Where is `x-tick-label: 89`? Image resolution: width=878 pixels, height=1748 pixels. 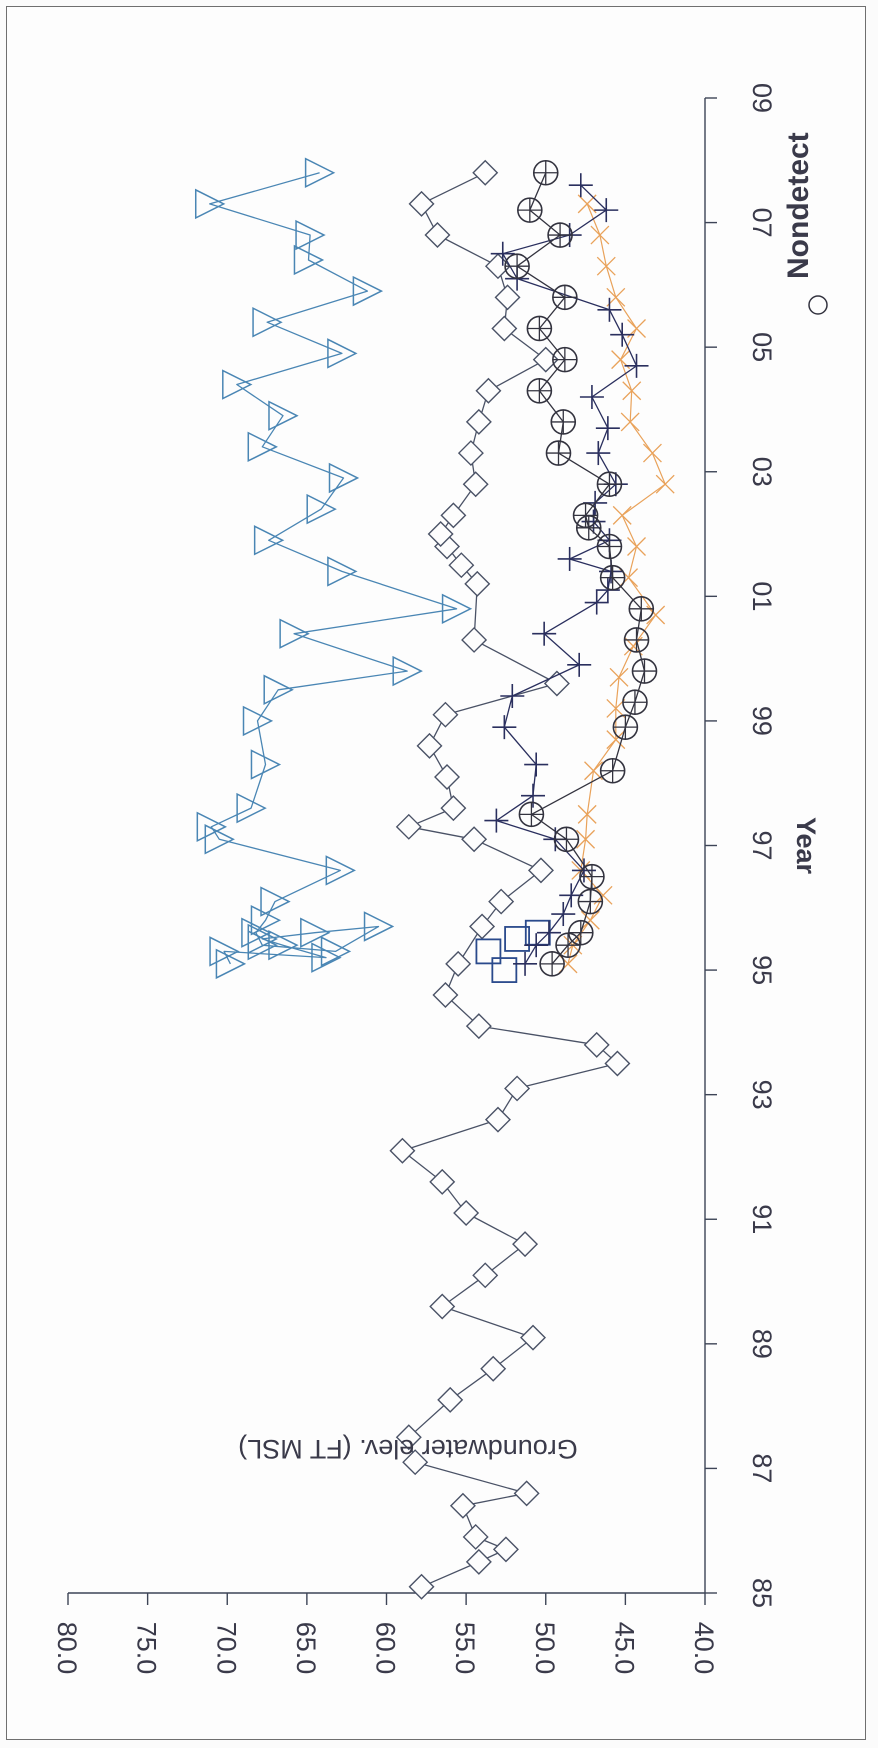
x-tick-label: 89 is located at coordinates (762, 1344).